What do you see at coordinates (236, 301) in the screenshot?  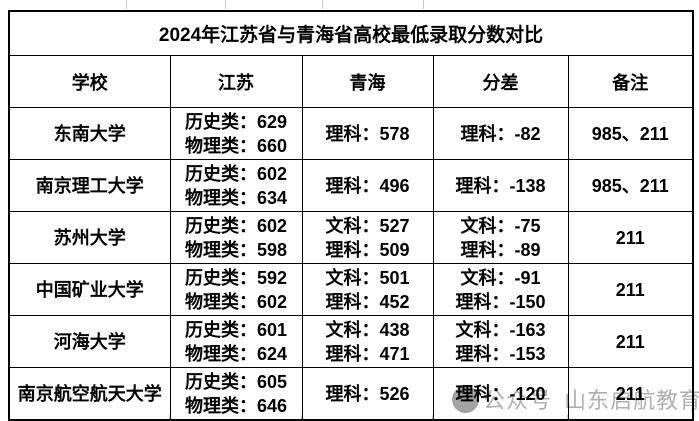 I see `score-line: 物理类：602` at bounding box center [236, 301].